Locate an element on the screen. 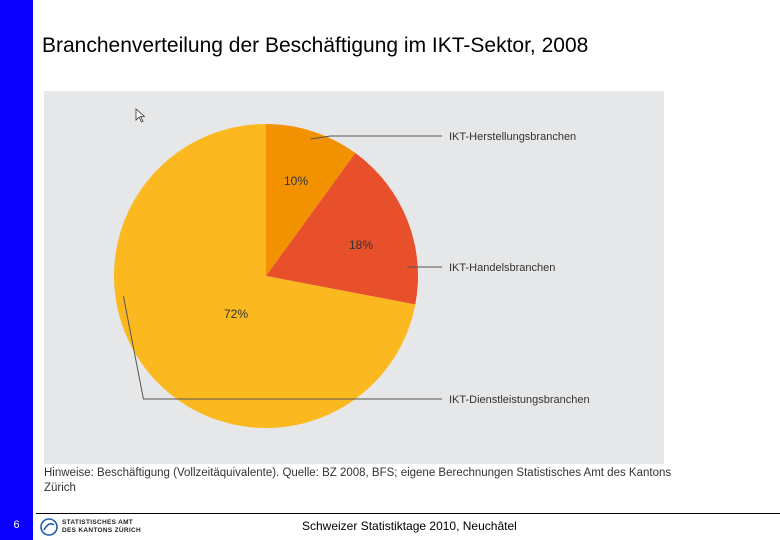 The width and height of the screenshot is (780, 540). logo-line-1: STATISTISCHES AMT is located at coordinates (98, 522).